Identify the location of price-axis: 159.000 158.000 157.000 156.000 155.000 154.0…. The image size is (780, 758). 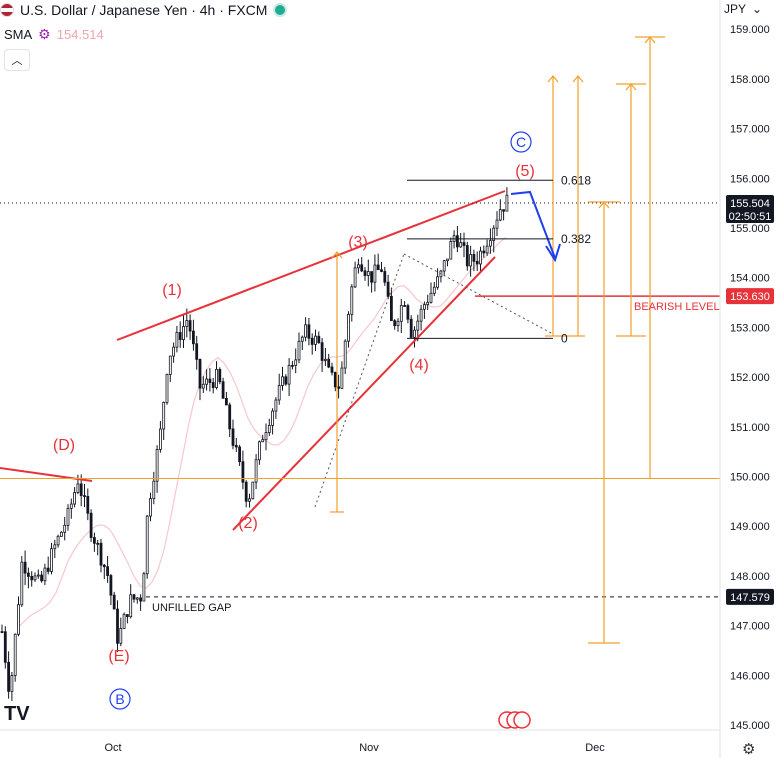
(744, 379).